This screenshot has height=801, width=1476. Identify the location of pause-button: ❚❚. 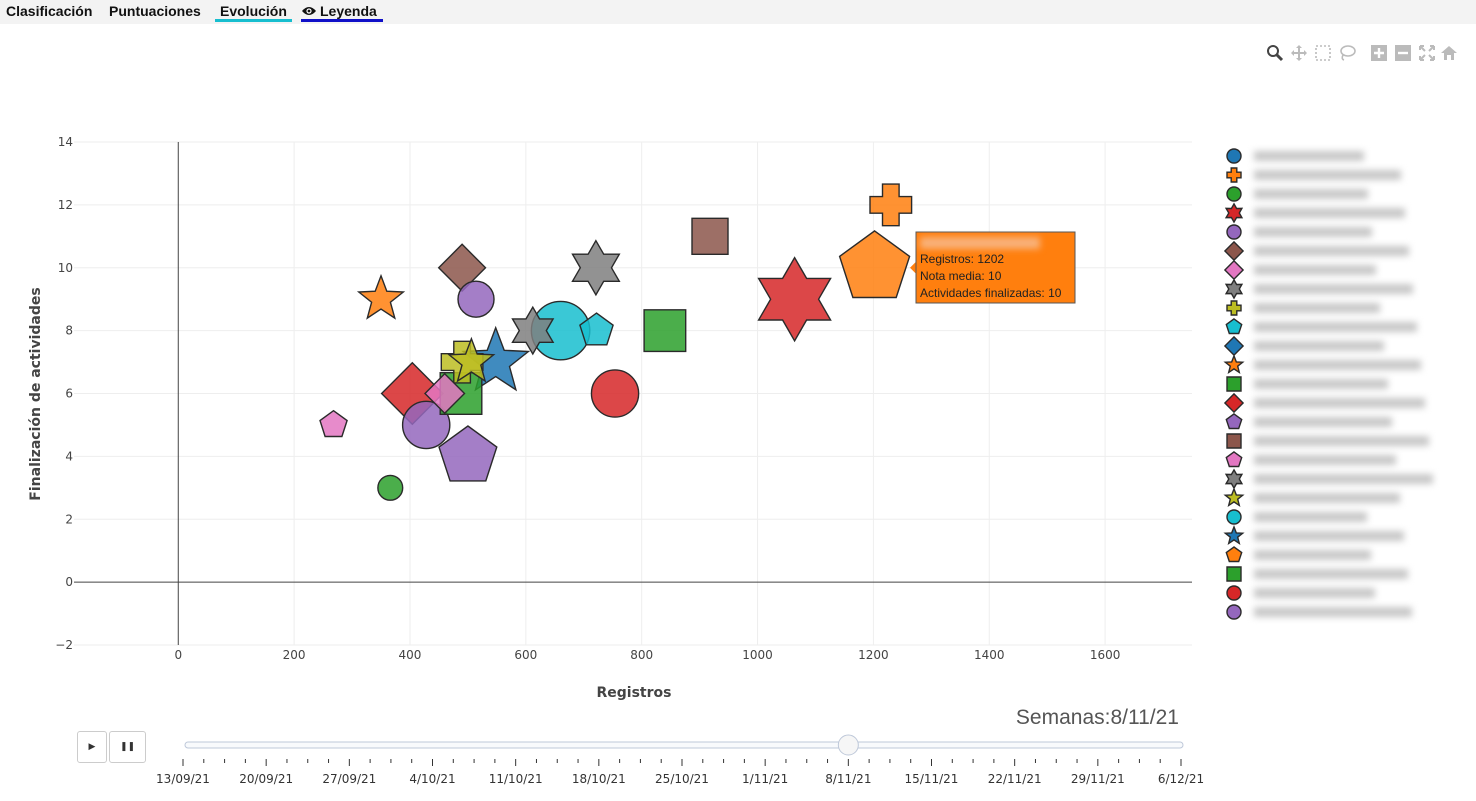
(127, 747).